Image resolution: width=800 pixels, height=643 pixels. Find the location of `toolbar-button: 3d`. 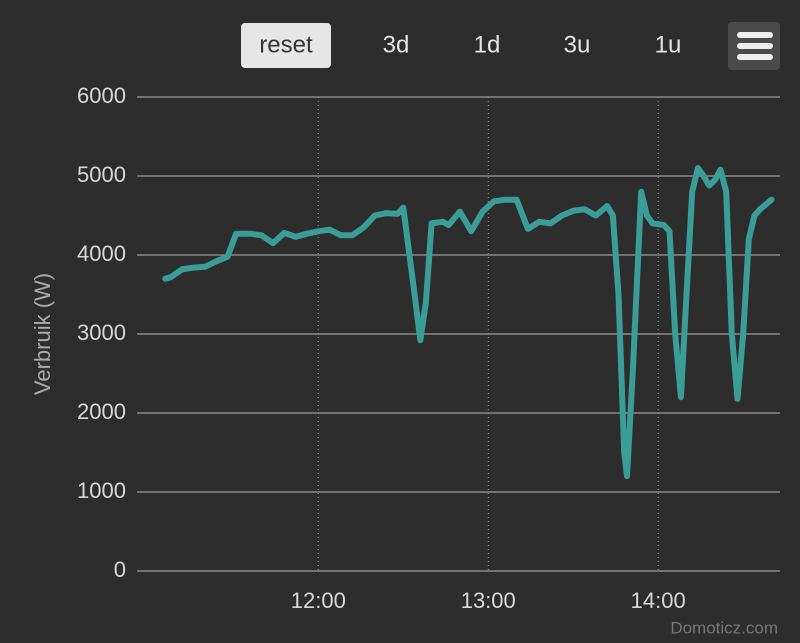

toolbar-button: 3d is located at coordinates (396, 44).